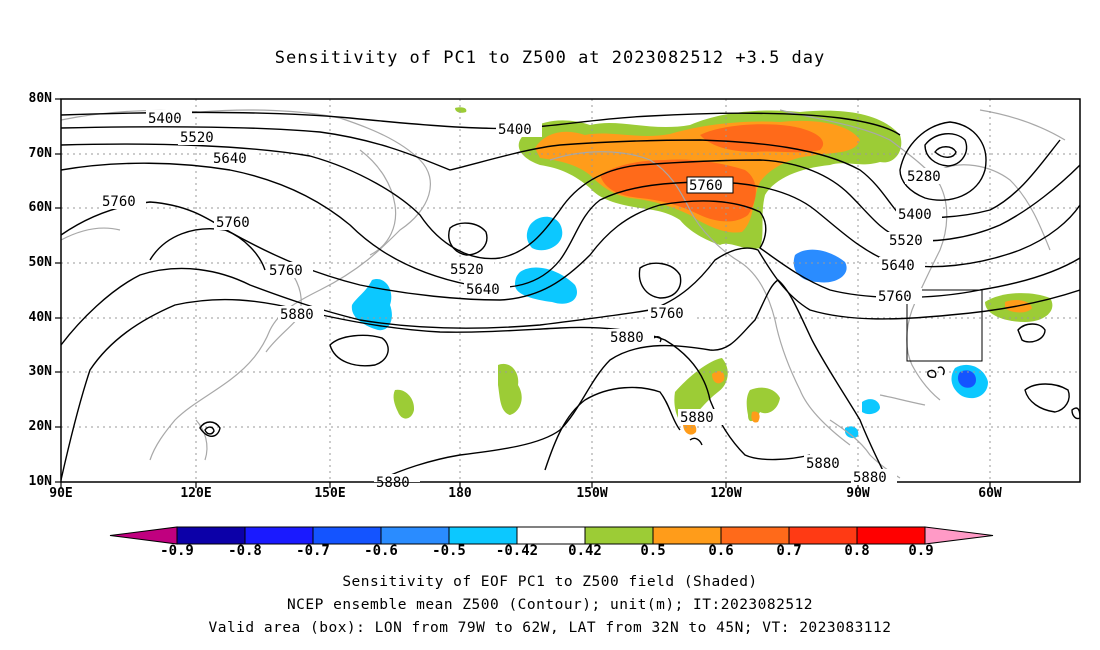  Describe the element at coordinates (585, 551) in the screenshot. I see `colorbar-label: 0.42` at that location.